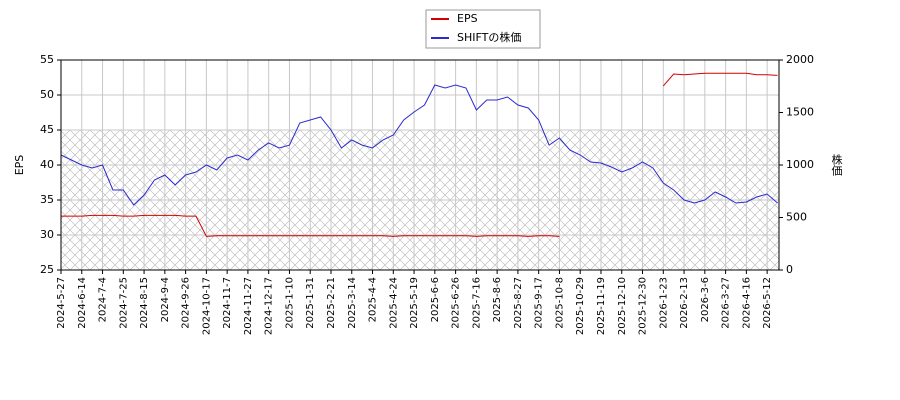 This screenshot has width=900, height=400. I want to click on x-tick-label: 2025-4-4, so click(373, 299).